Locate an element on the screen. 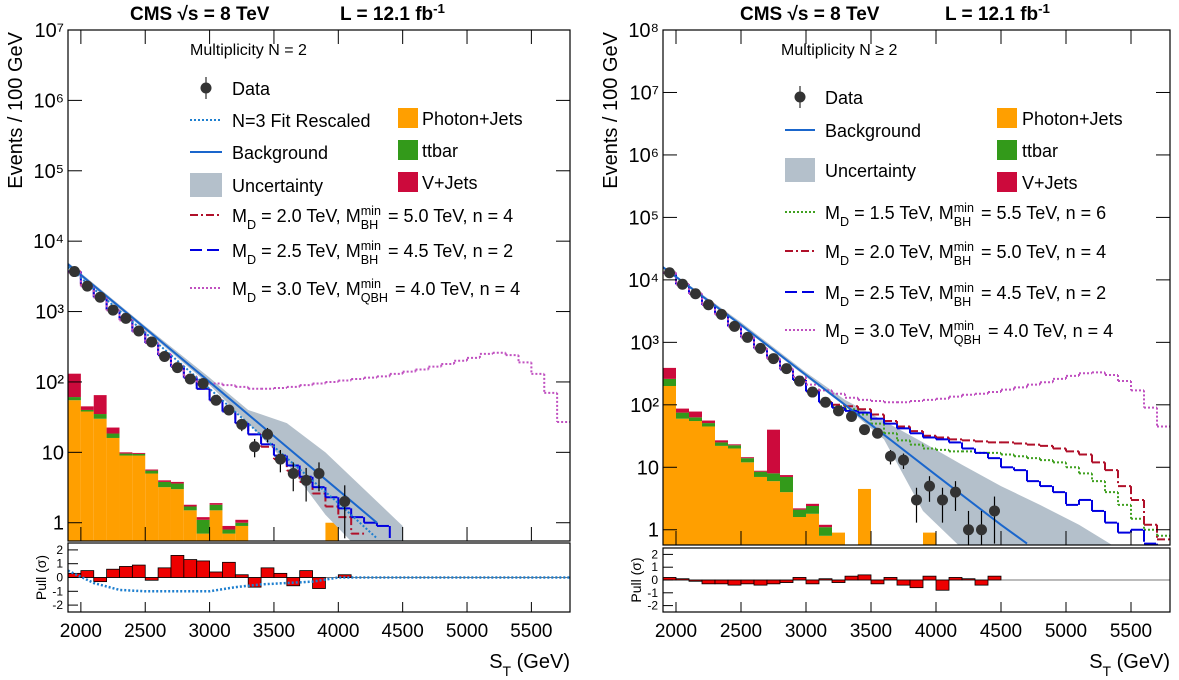  y-tick-label: 10⁴ is located at coordinates (48, 242).